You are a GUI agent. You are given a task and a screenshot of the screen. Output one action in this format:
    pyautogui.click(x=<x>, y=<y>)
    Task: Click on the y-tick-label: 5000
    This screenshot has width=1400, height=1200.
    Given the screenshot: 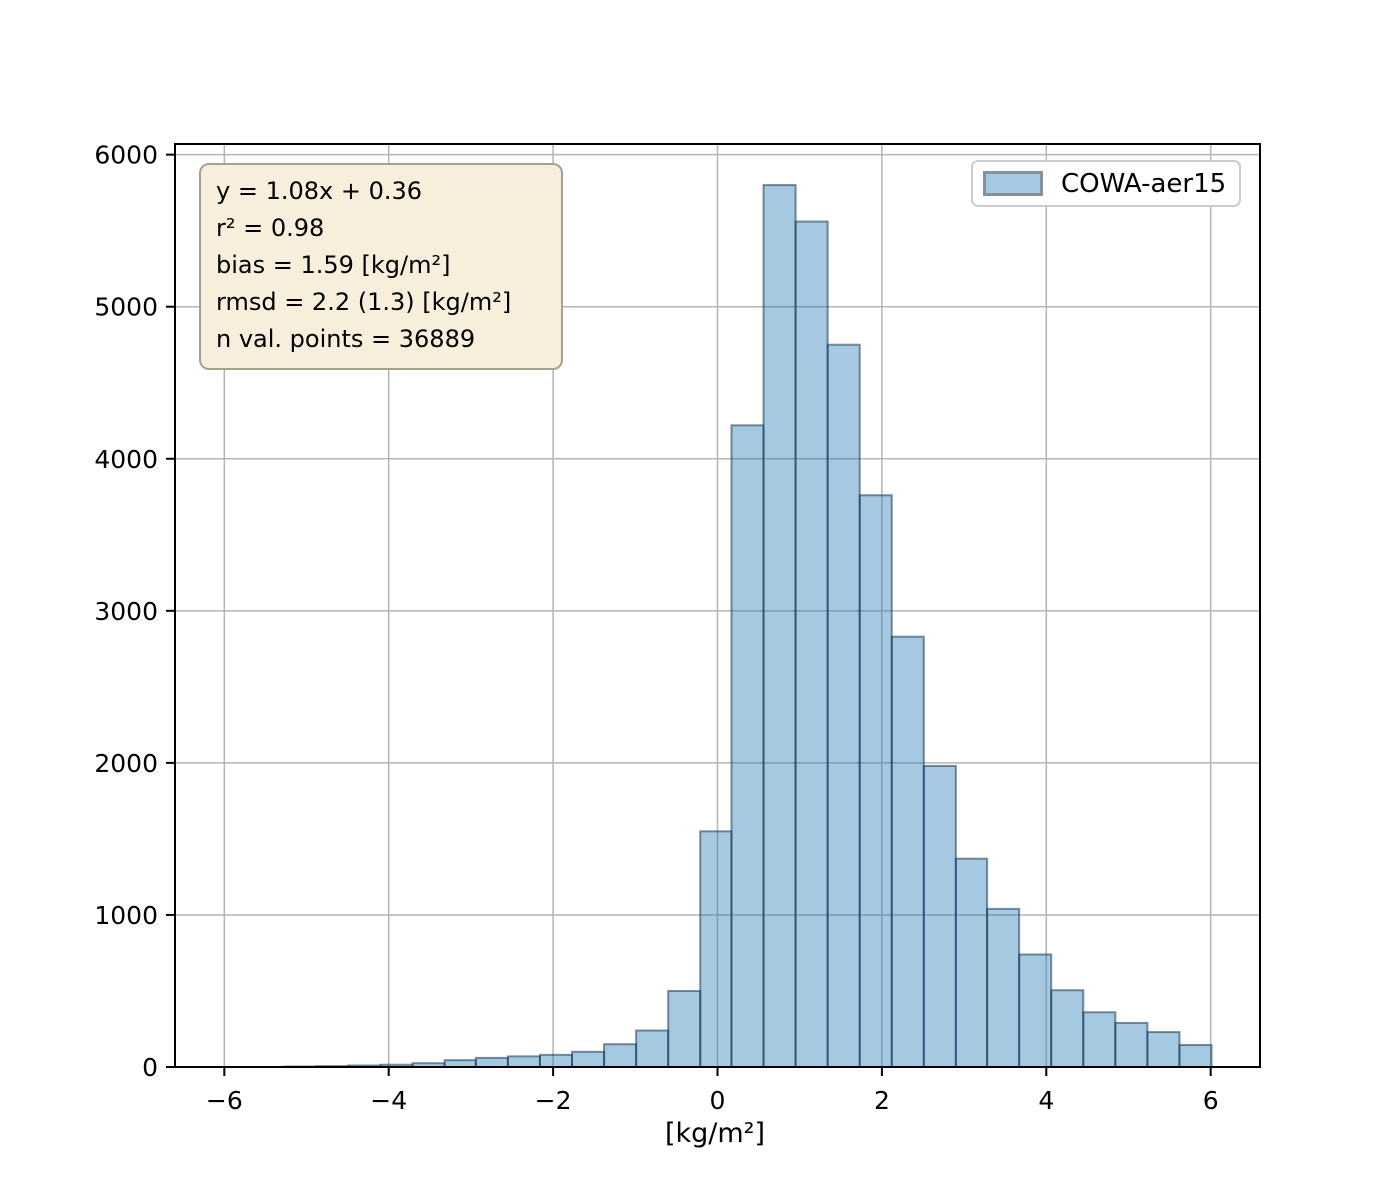 What is the action you would take?
    pyautogui.click(x=126, y=307)
    